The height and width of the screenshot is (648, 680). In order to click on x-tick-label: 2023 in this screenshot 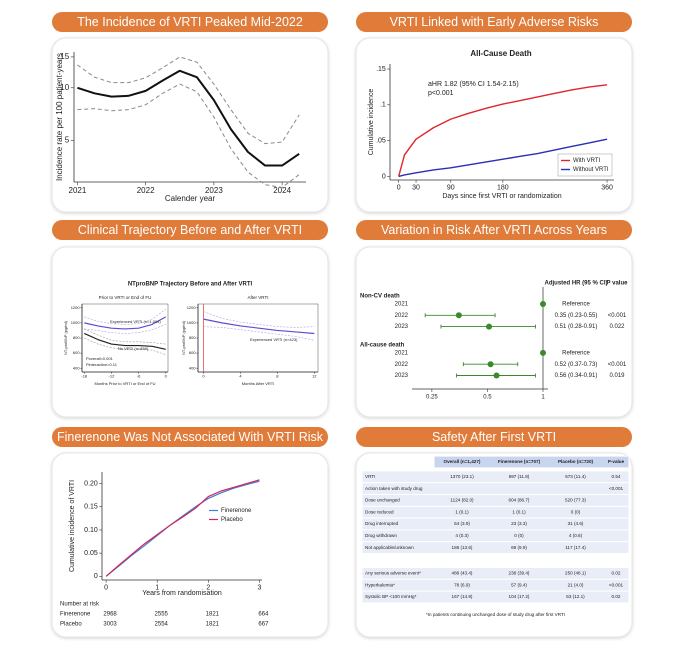, I will do `click(214, 190)`.